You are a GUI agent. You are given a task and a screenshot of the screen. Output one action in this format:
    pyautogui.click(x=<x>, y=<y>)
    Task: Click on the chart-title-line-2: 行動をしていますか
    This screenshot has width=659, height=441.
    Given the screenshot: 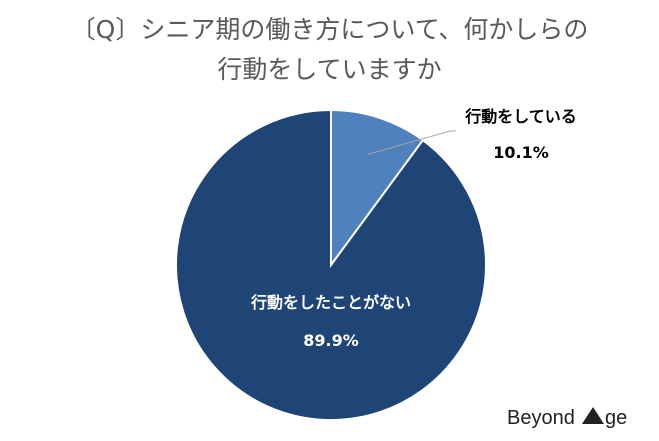 What is the action you would take?
    pyautogui.click(x=329, y=69)
    